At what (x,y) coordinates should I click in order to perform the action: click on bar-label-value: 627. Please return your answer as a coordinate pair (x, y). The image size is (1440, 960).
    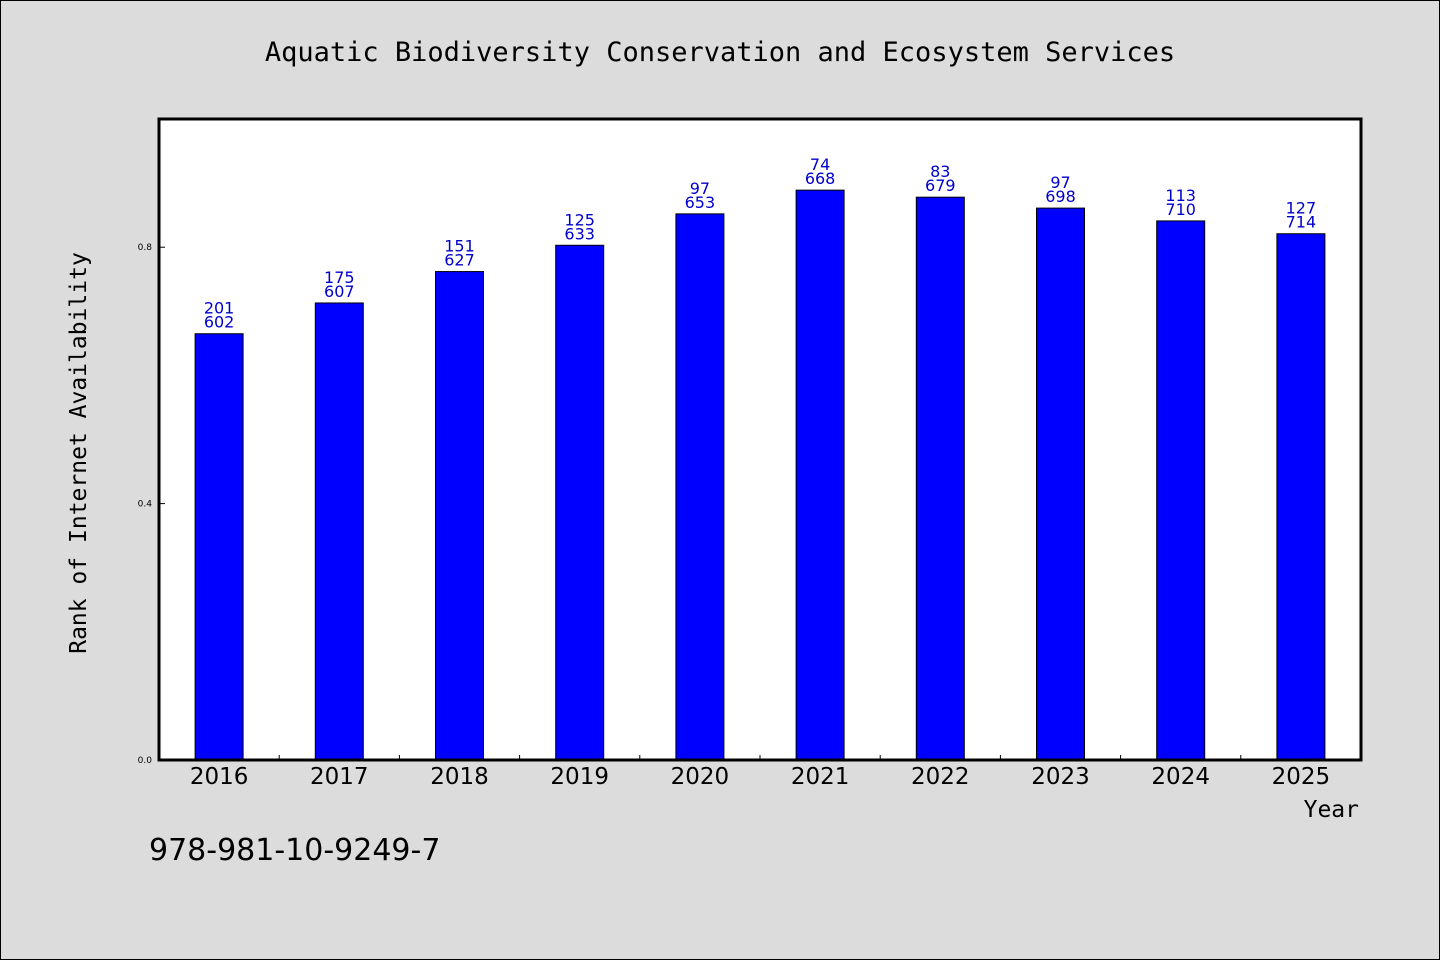
    Looking at the image, I should click on (459, 260).